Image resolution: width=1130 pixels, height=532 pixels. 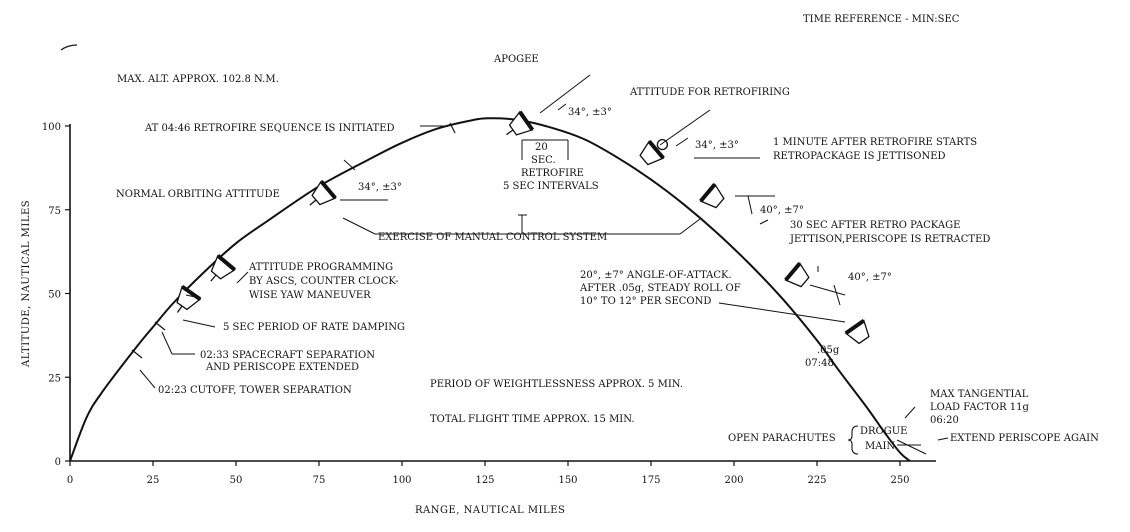 What do you see at coordinates (51, 127) in the screenshot?
I see `y-tick-label: 100` at bounding box center [51, 127].